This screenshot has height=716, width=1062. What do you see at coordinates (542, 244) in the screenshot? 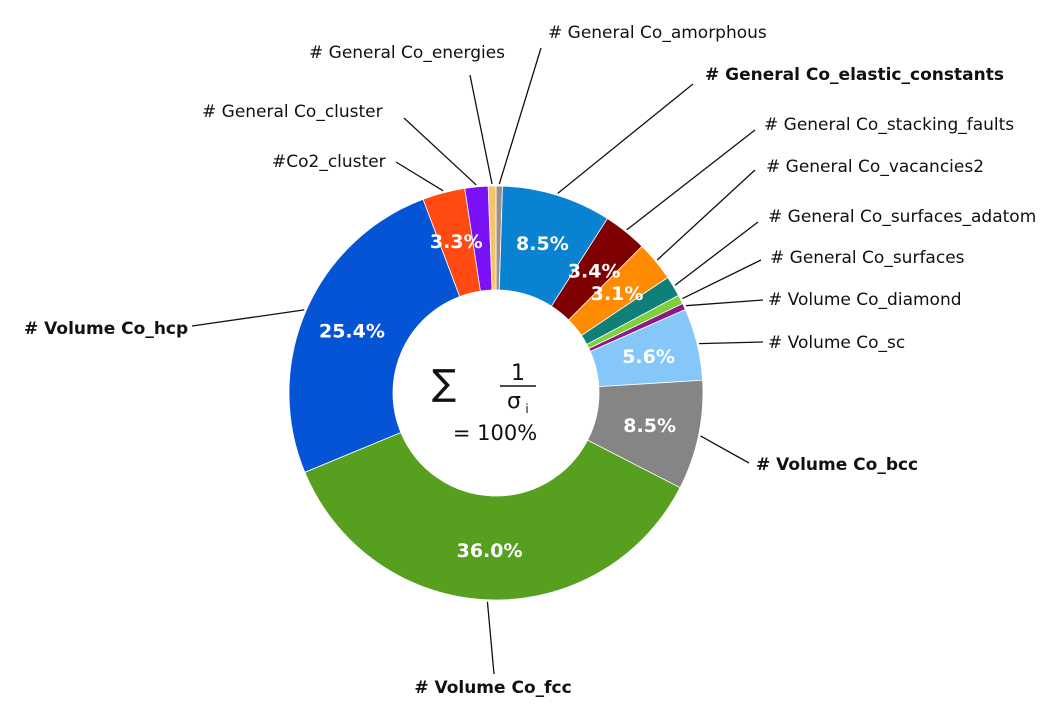
I see `percent-label-general-co-elastic-constants: 8.5%` at bounding box center [542, 244].